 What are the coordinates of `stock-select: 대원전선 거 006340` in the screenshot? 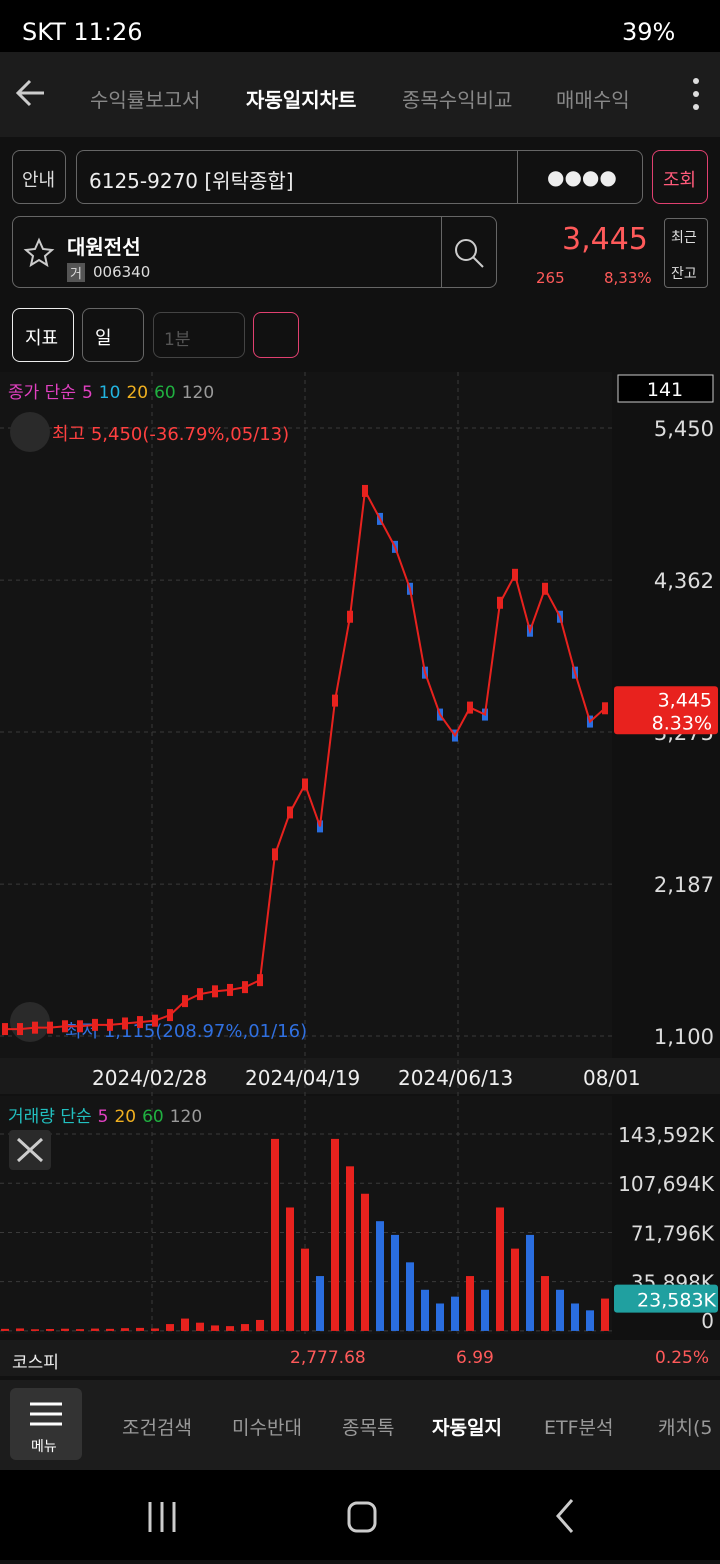 It's located at (254, 252).